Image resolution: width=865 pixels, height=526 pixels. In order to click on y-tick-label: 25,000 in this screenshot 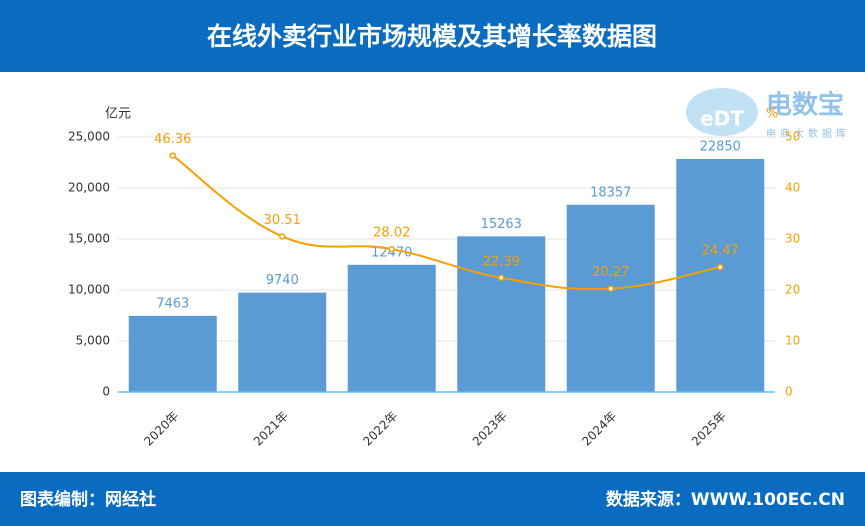, I will do `click(89, 137)`.